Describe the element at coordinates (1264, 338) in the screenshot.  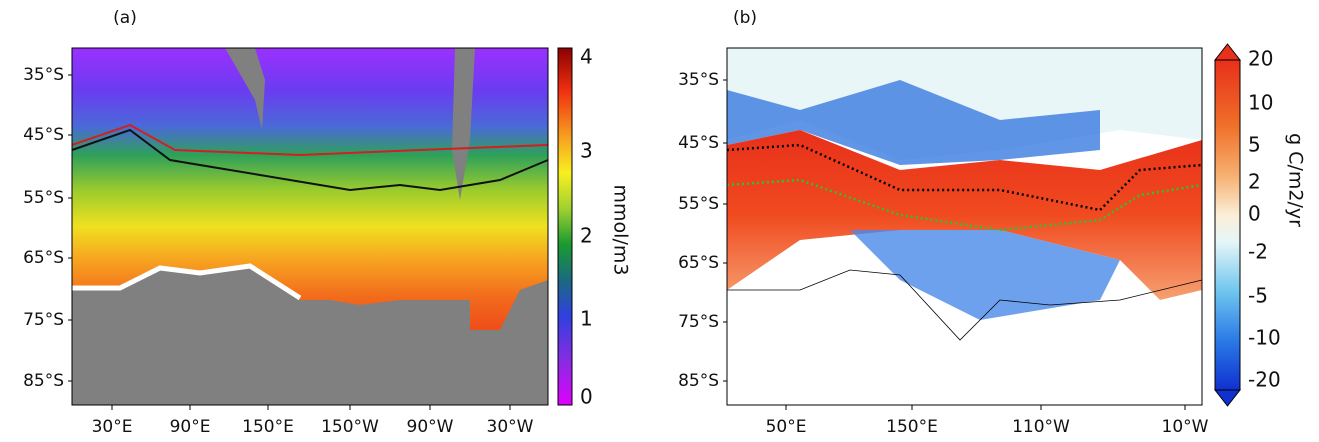
I see `colorbar-tick-label: -10` at that location.